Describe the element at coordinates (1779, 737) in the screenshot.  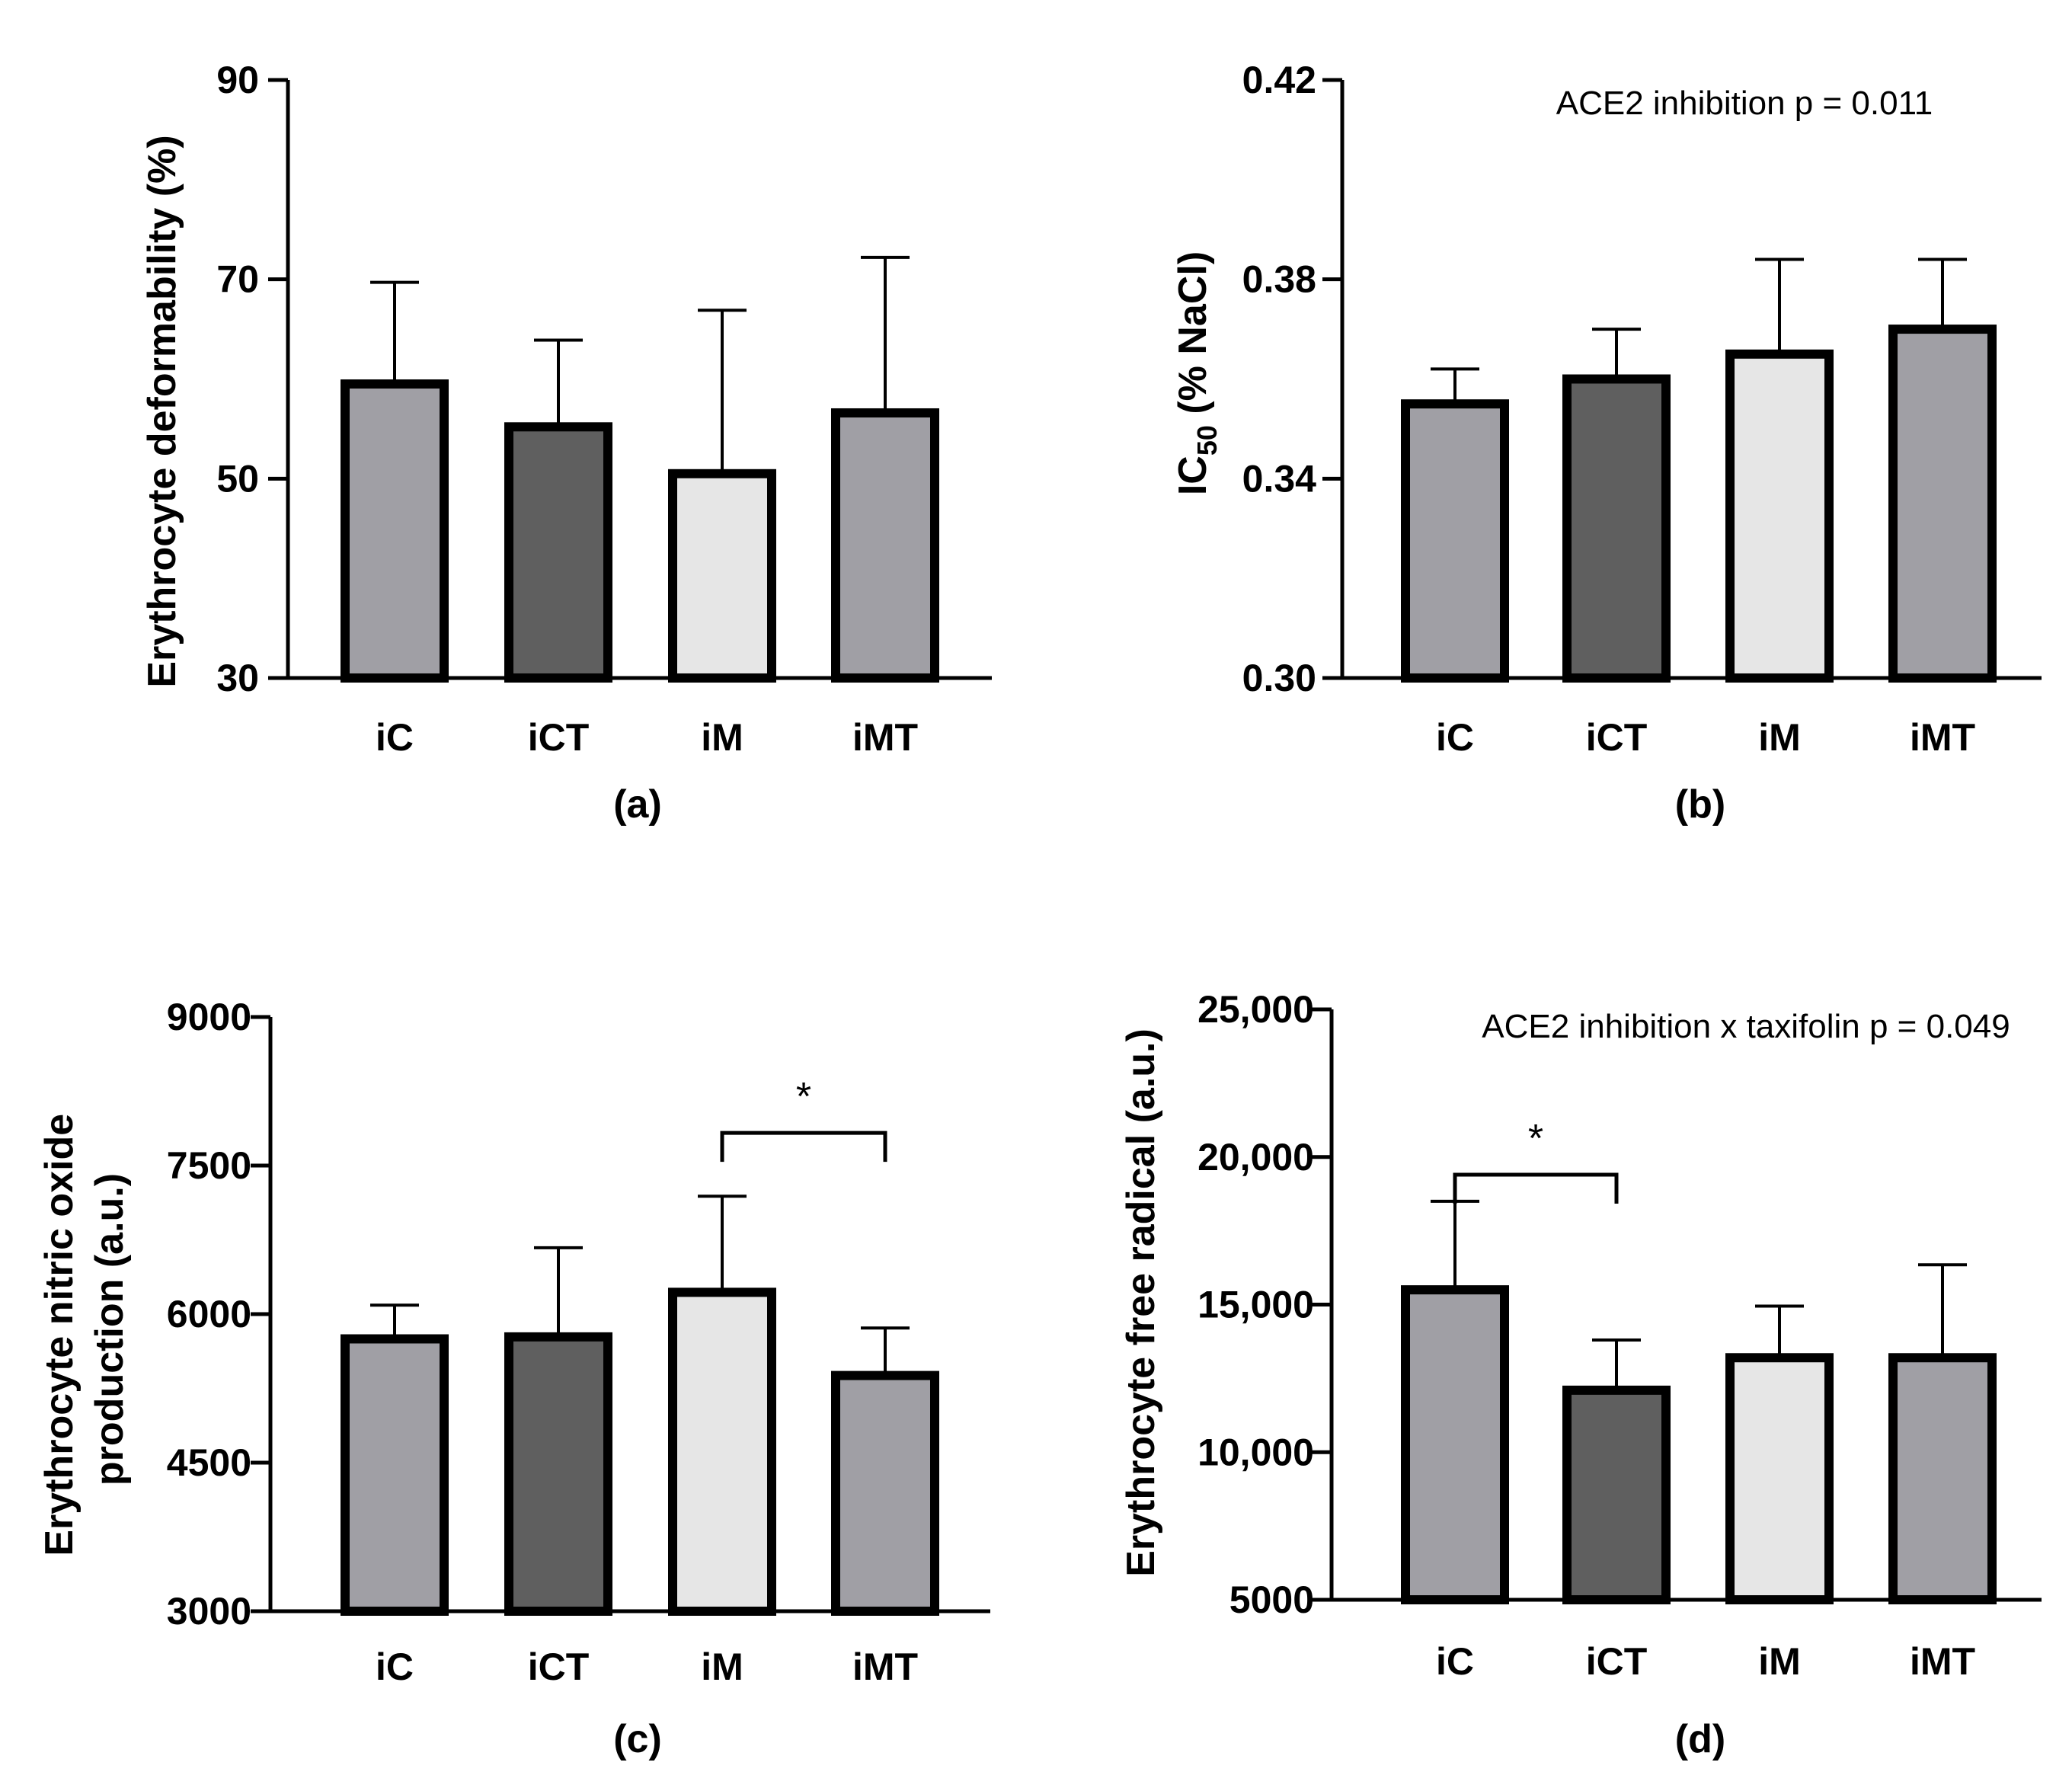
I see `x-tick-label-b-iM: iM` at that location.